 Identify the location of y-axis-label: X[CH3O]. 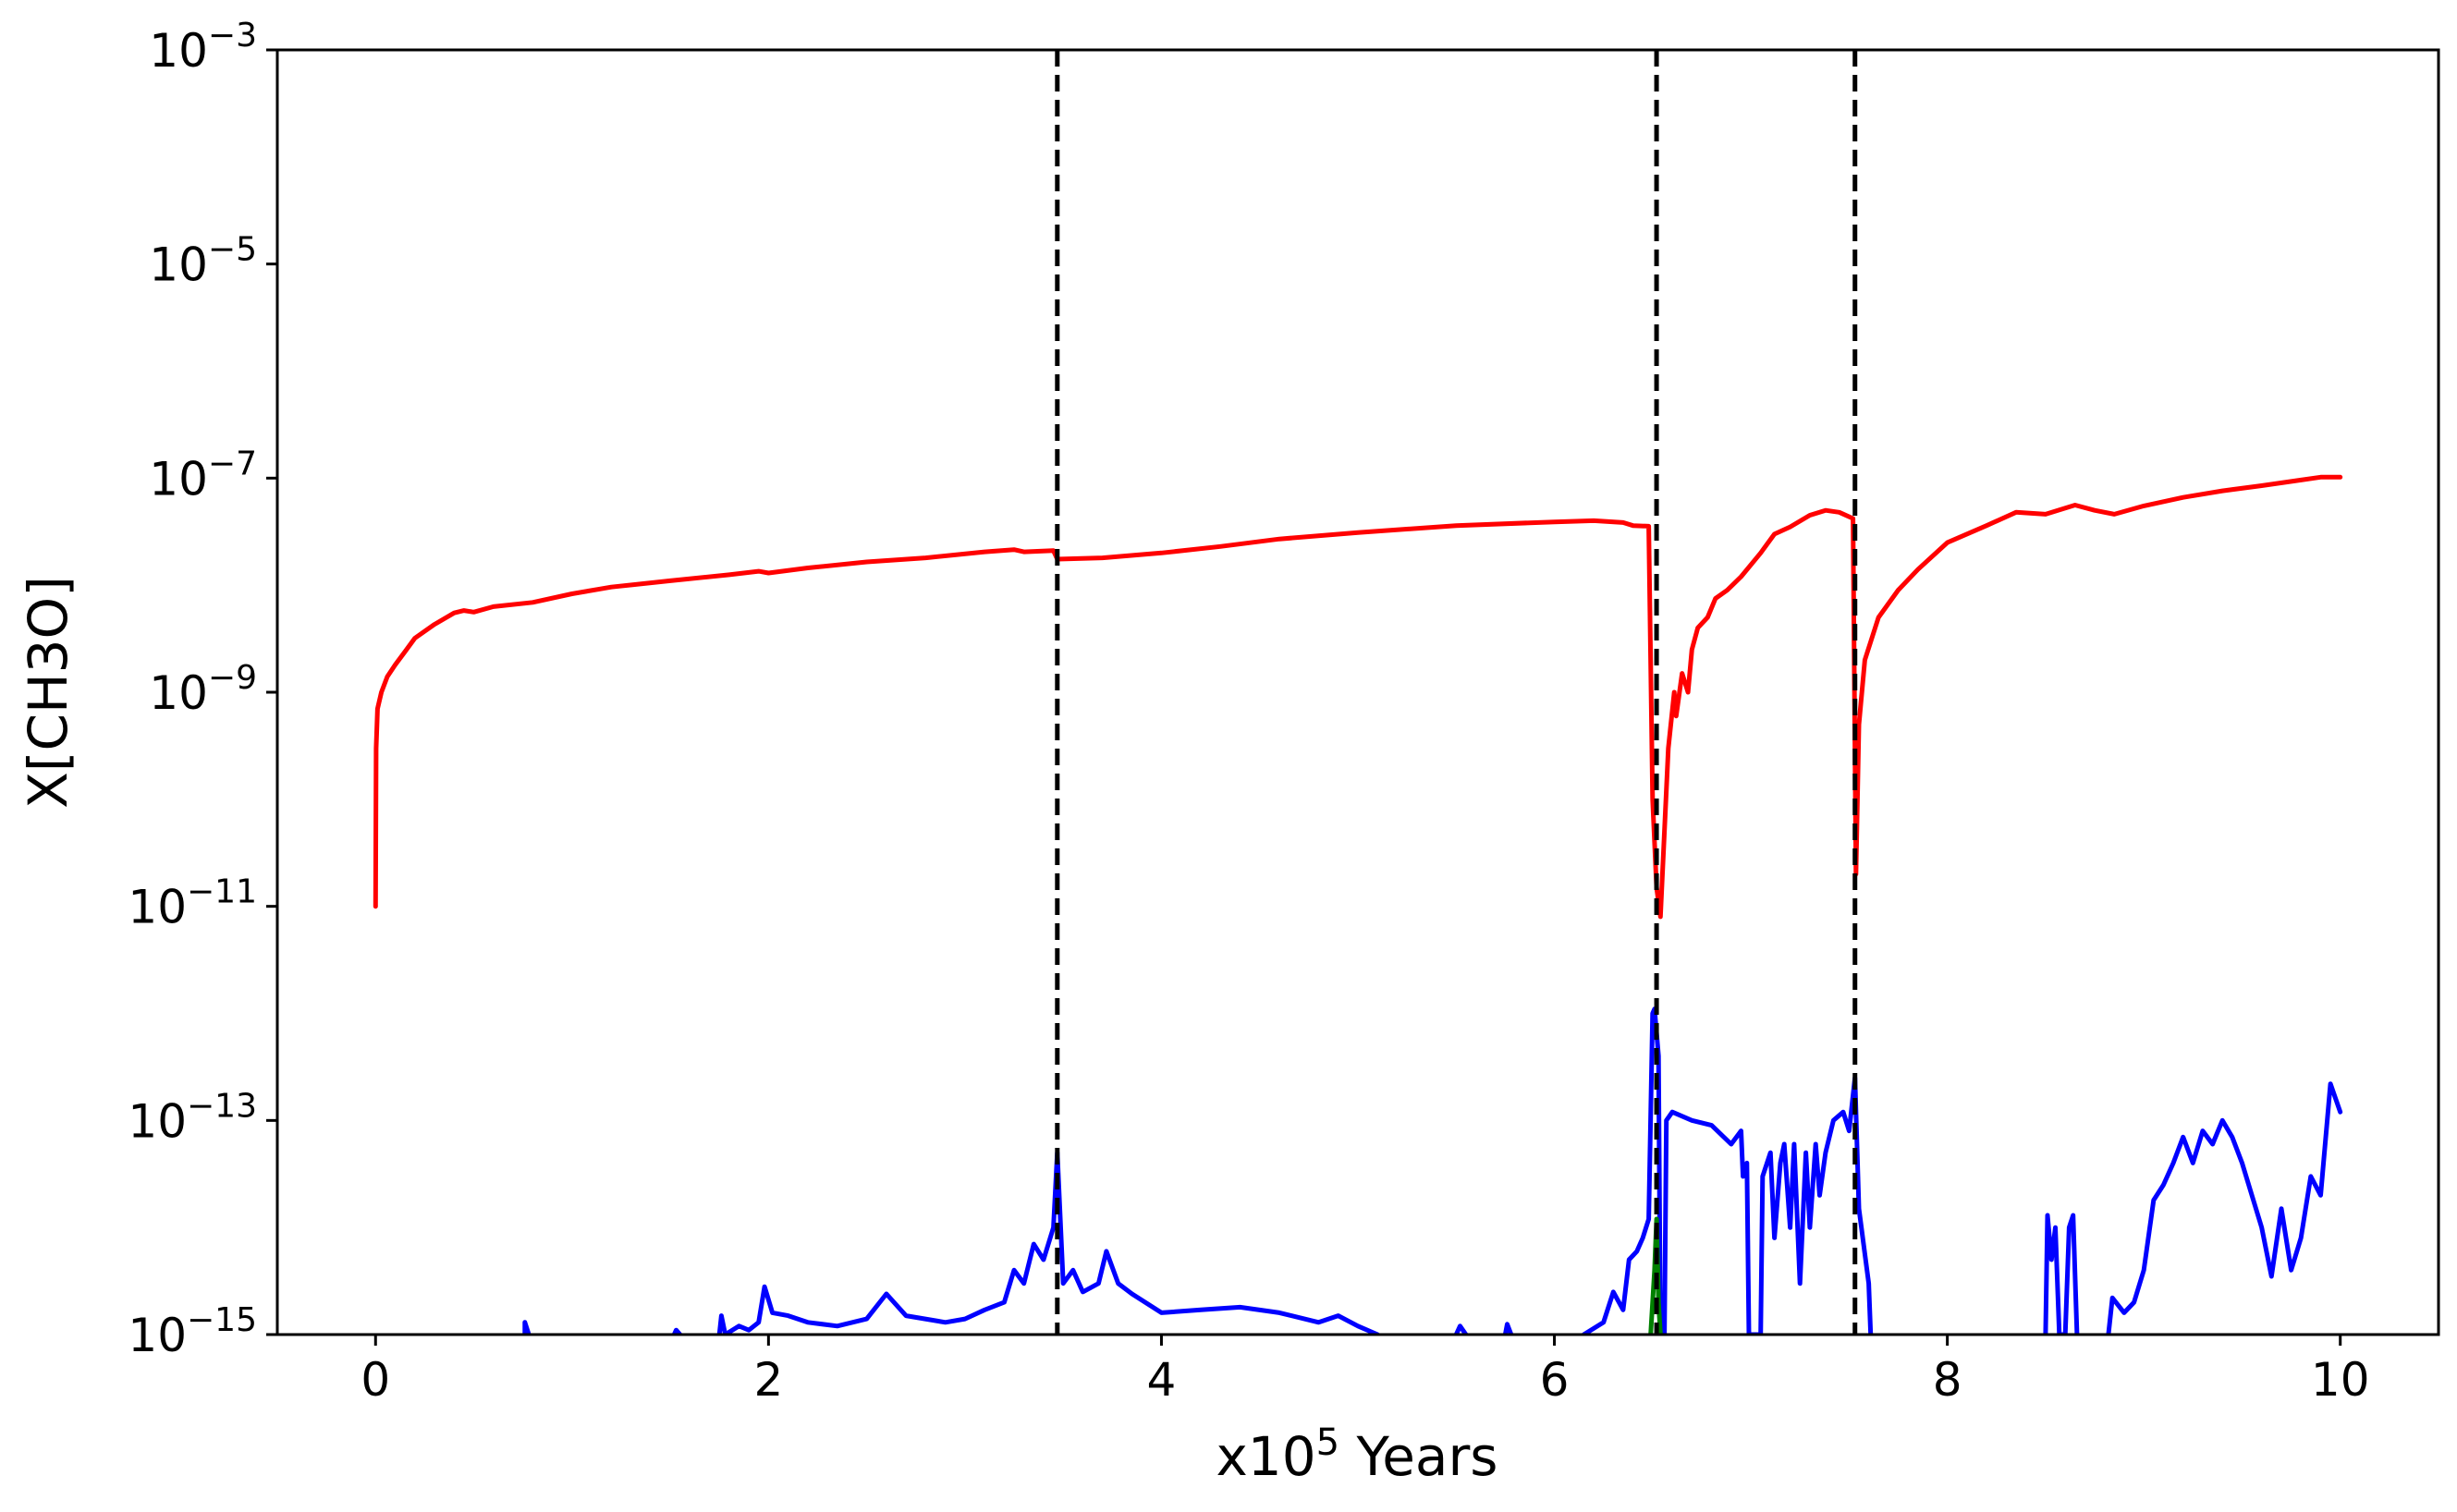
(48, 693).